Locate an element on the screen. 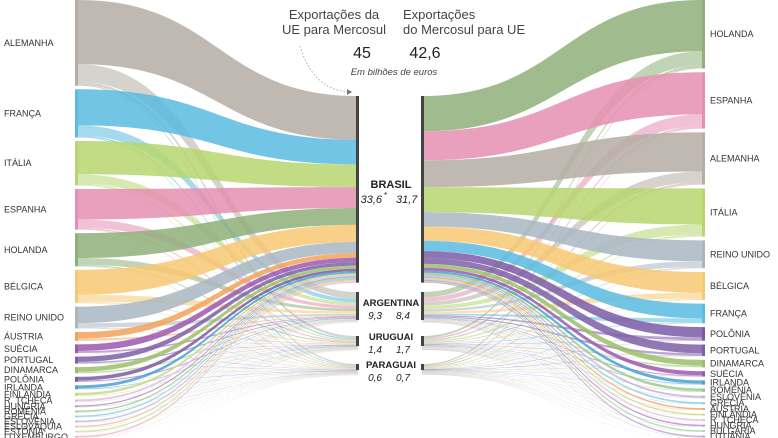  left-bar-holanda is located at coordinates (76, 250).